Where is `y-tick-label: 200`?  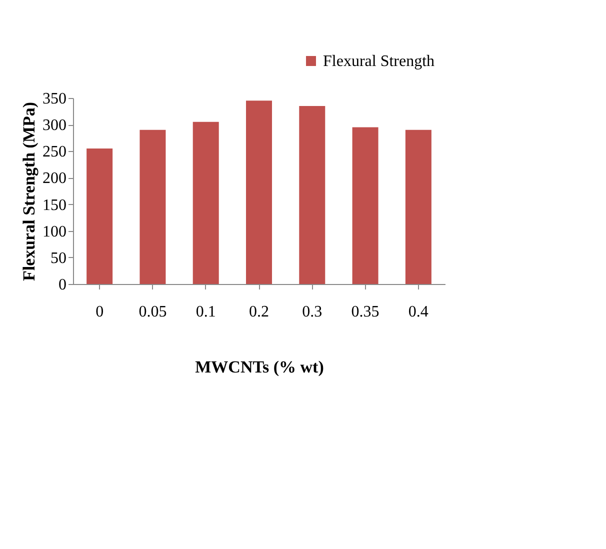 y-tick-label: 200 is located at coordinates (54, 179).